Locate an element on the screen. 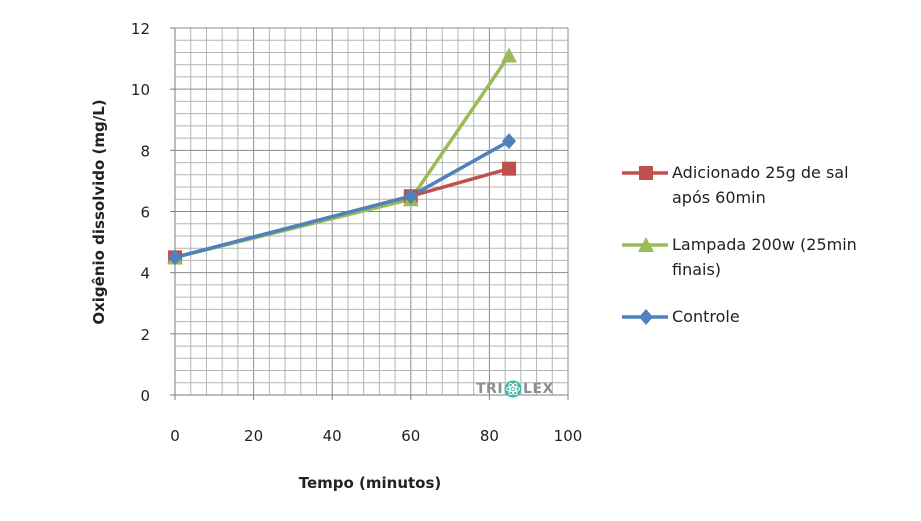 This screenshot has height=521, width=921. y-tick-label: 10 is located at coordinates (140, 90).